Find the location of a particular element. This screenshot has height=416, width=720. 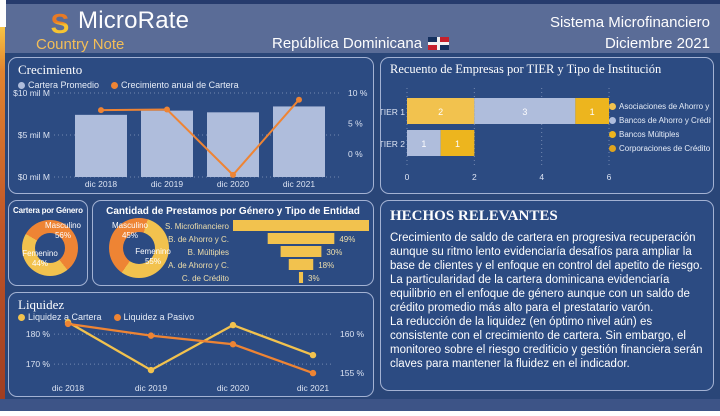

donut-label: Femenino 55% is located at coordinates (153, 256).